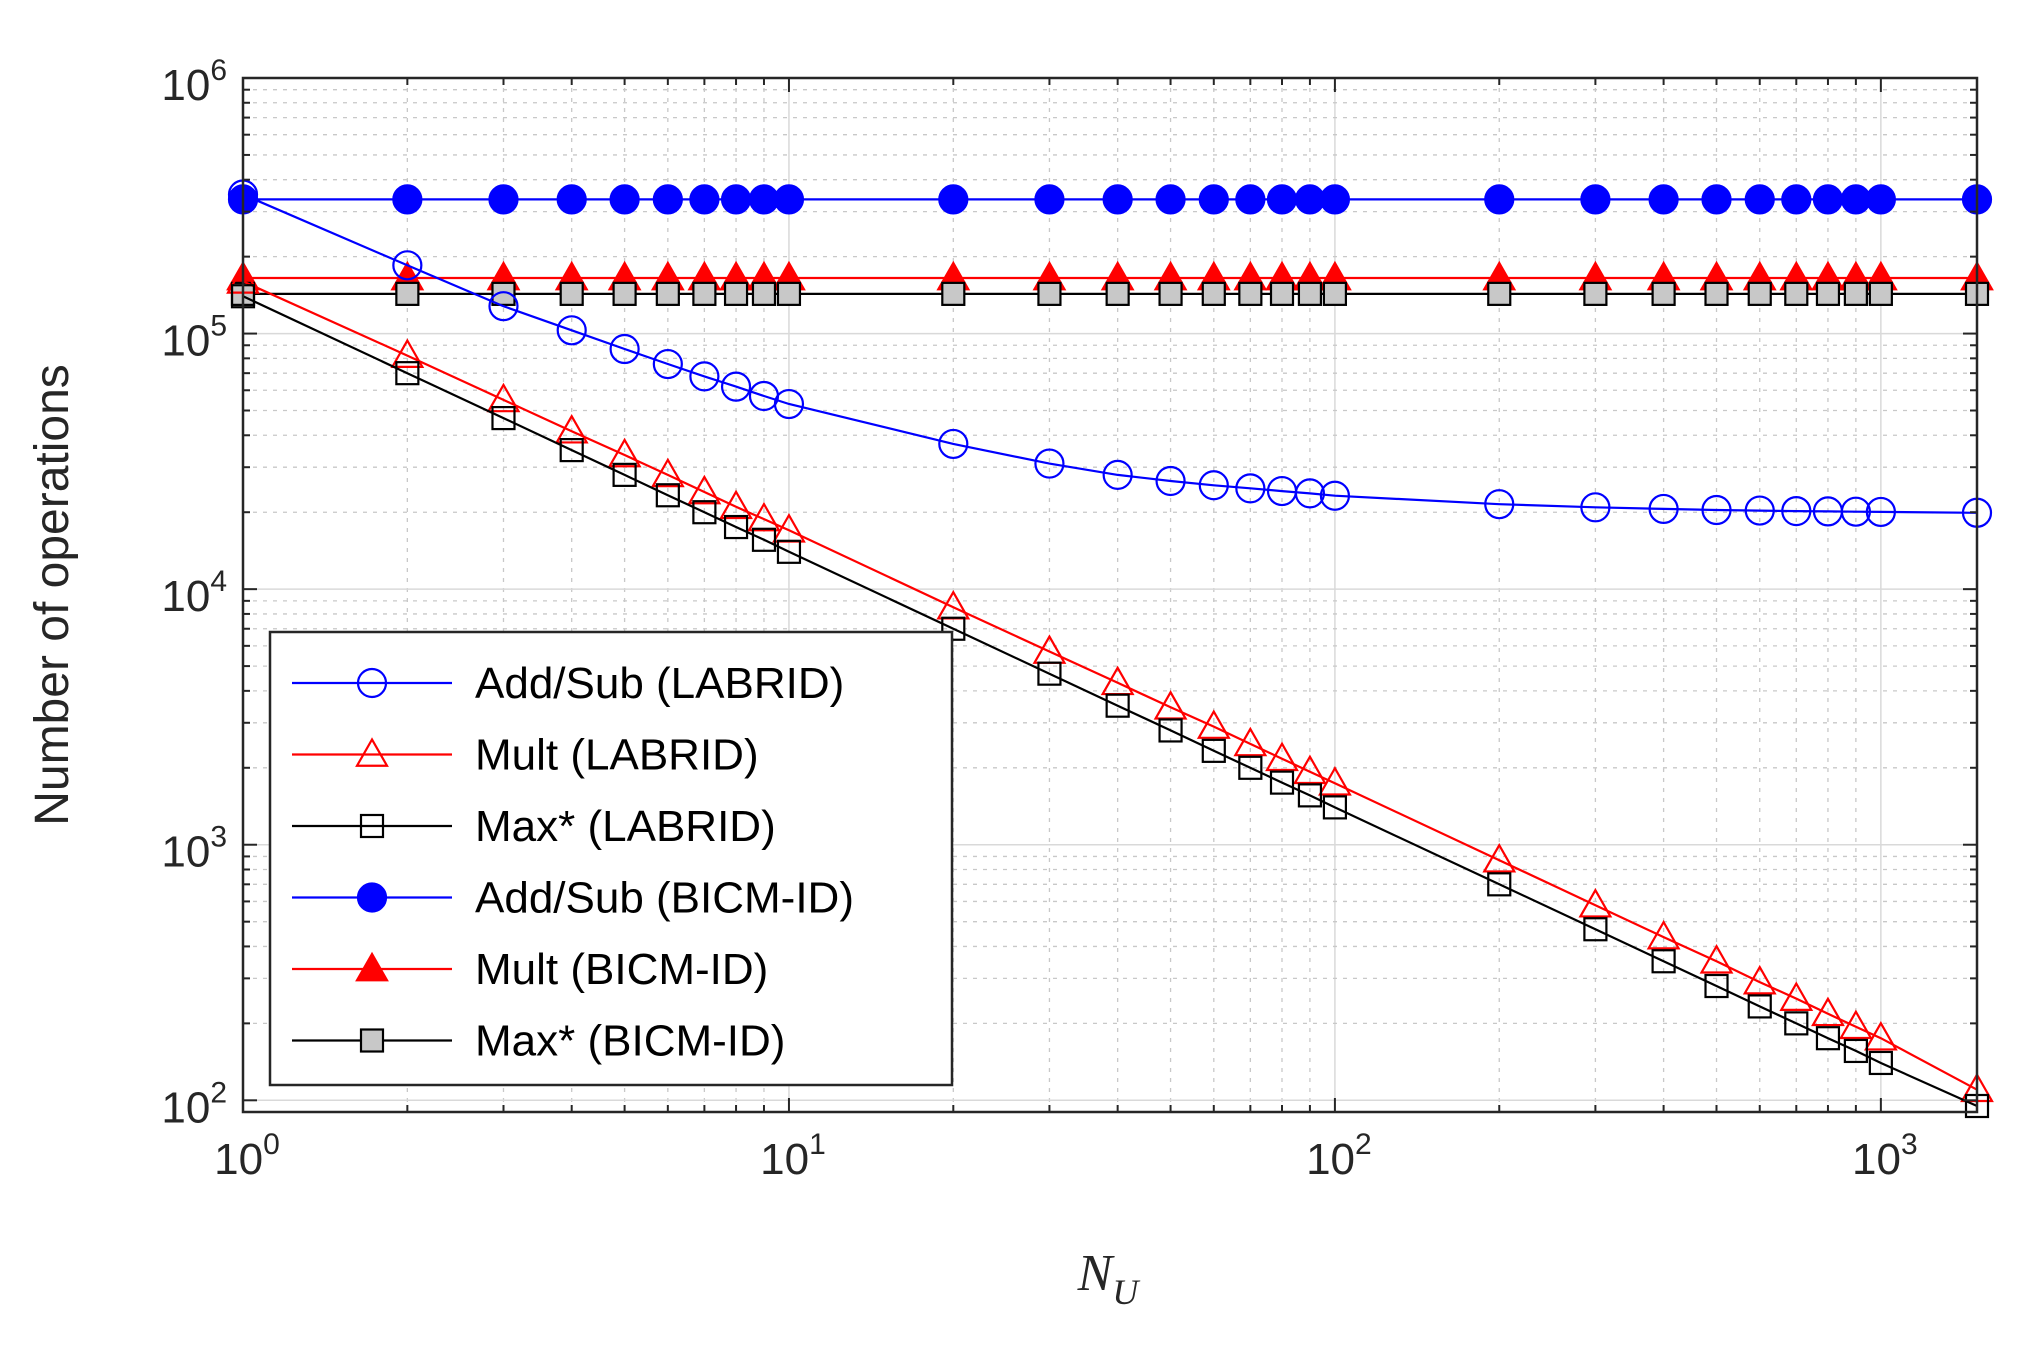 This screenshot has width=2026, height=1349. What do you see at coordinates (611, 858) in the screenshot?
I see `legend-box` at bounding box center [611, 858].